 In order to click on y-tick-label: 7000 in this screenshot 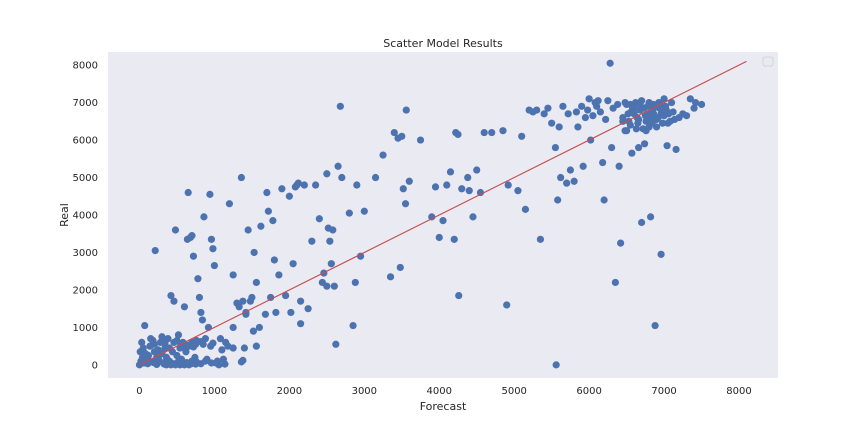, I will do `click(85, 103)`.